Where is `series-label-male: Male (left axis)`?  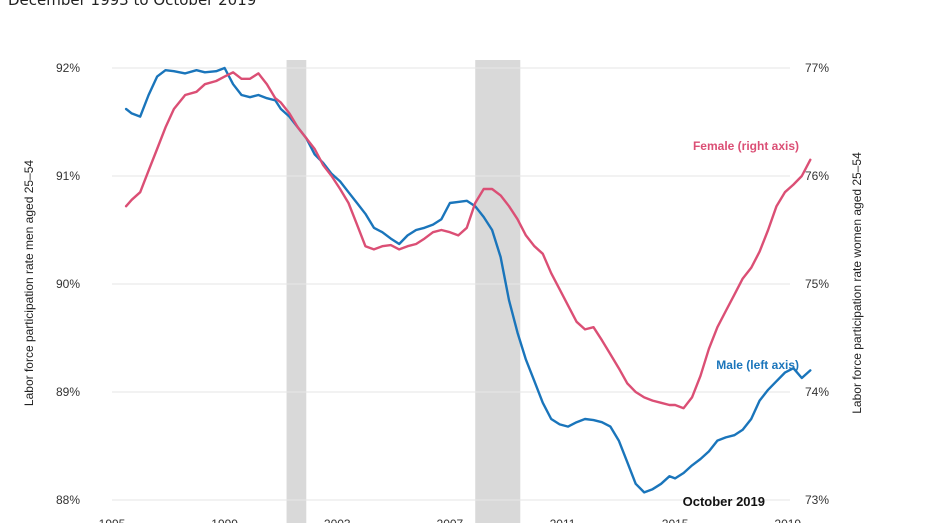 series-label-male: Male (left axis) is located at coordinates (757, 365).